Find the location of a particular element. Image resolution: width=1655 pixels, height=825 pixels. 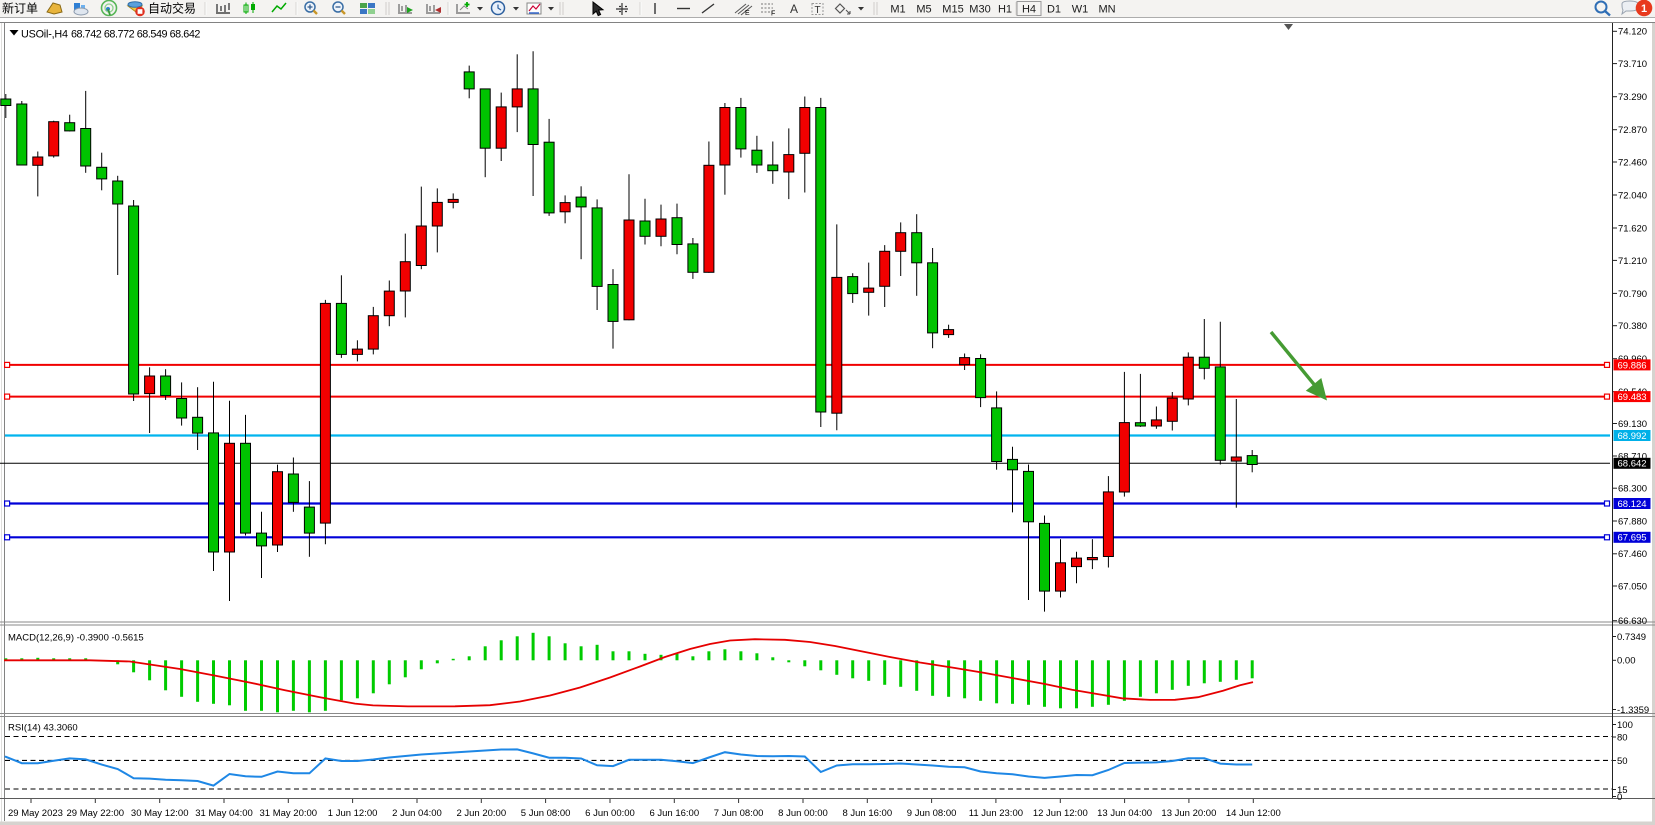

svg-text: 29 May 22:00 is located at coordinates (96, 813).